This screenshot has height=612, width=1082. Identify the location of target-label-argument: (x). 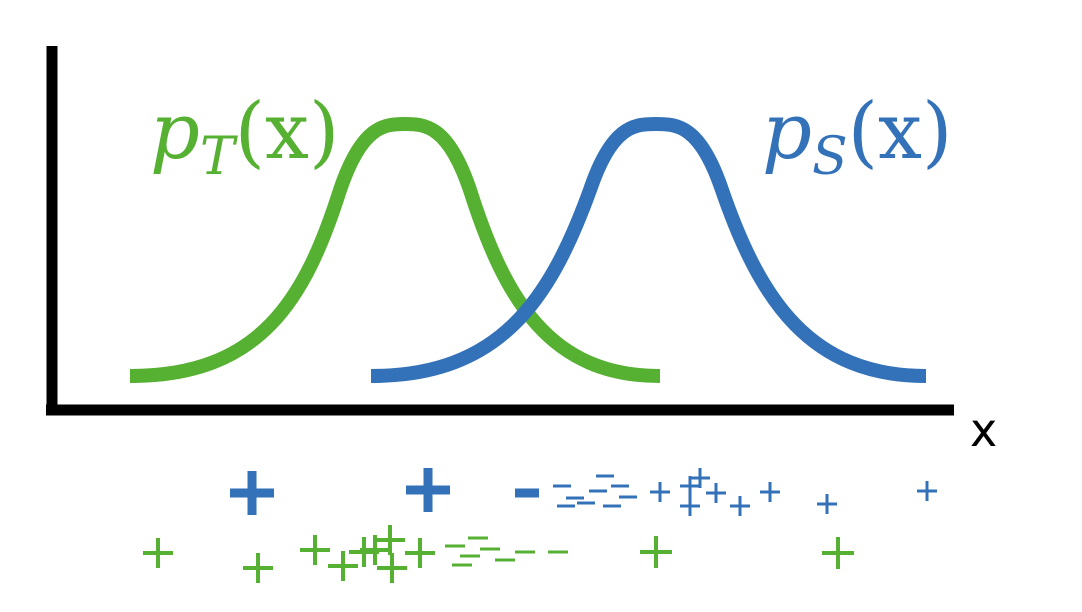
(287, 132).